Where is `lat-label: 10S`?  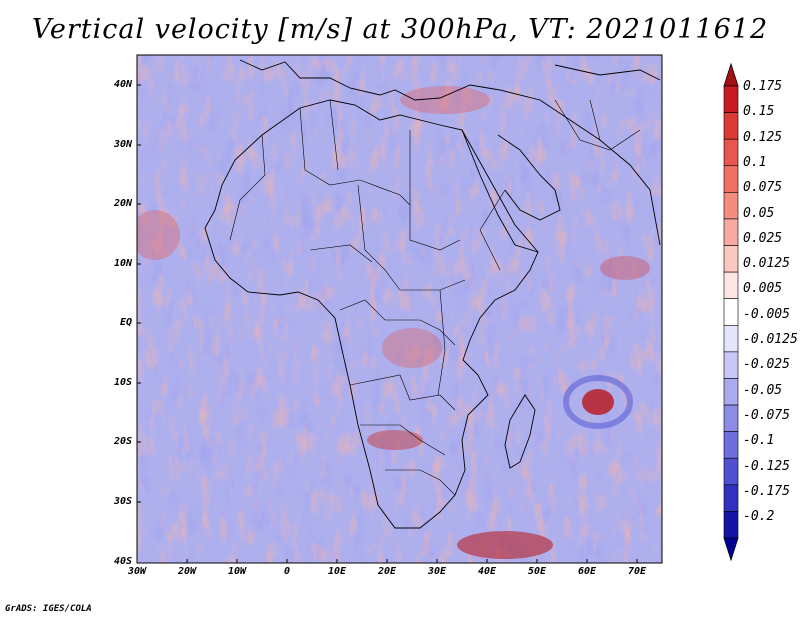
lat-label: 10S is located at coordinates (122, 382).